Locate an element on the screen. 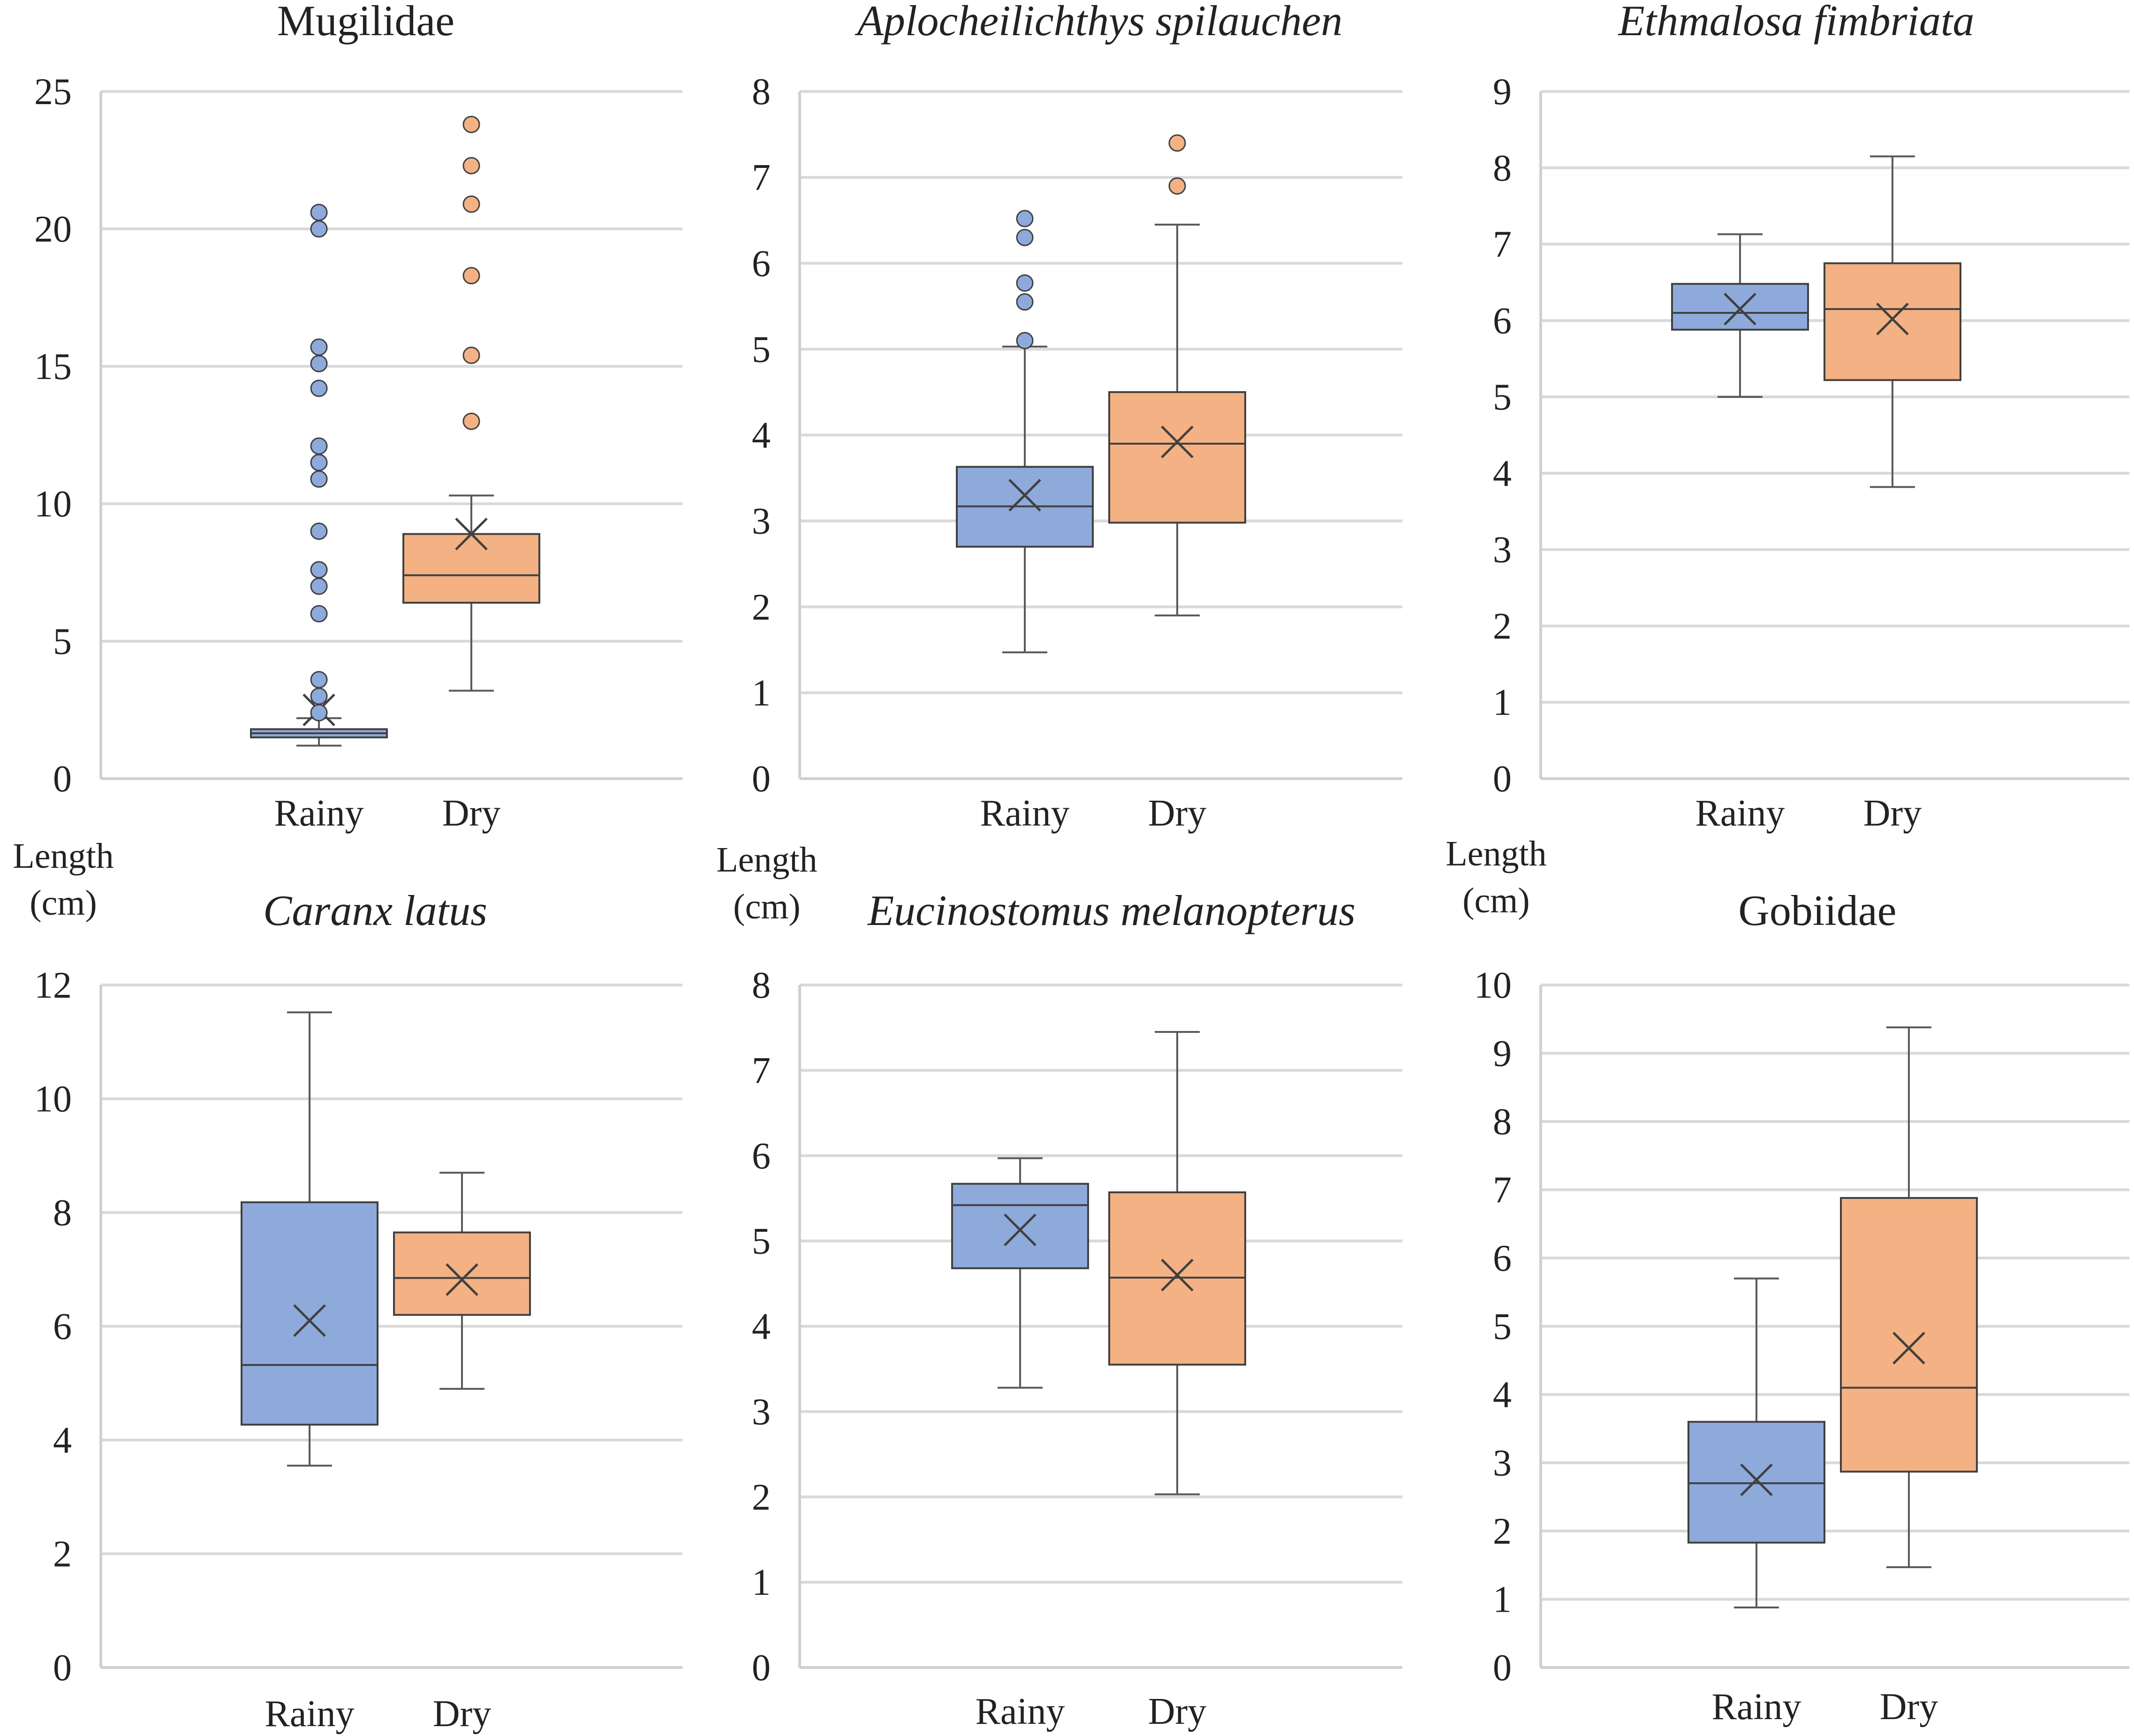 This screenshot has height=1736, width=2134. chart-panel-1: Mugilidae 0 5 10 15 20 25 Rainy Dry is located at coordinates (358, 417).